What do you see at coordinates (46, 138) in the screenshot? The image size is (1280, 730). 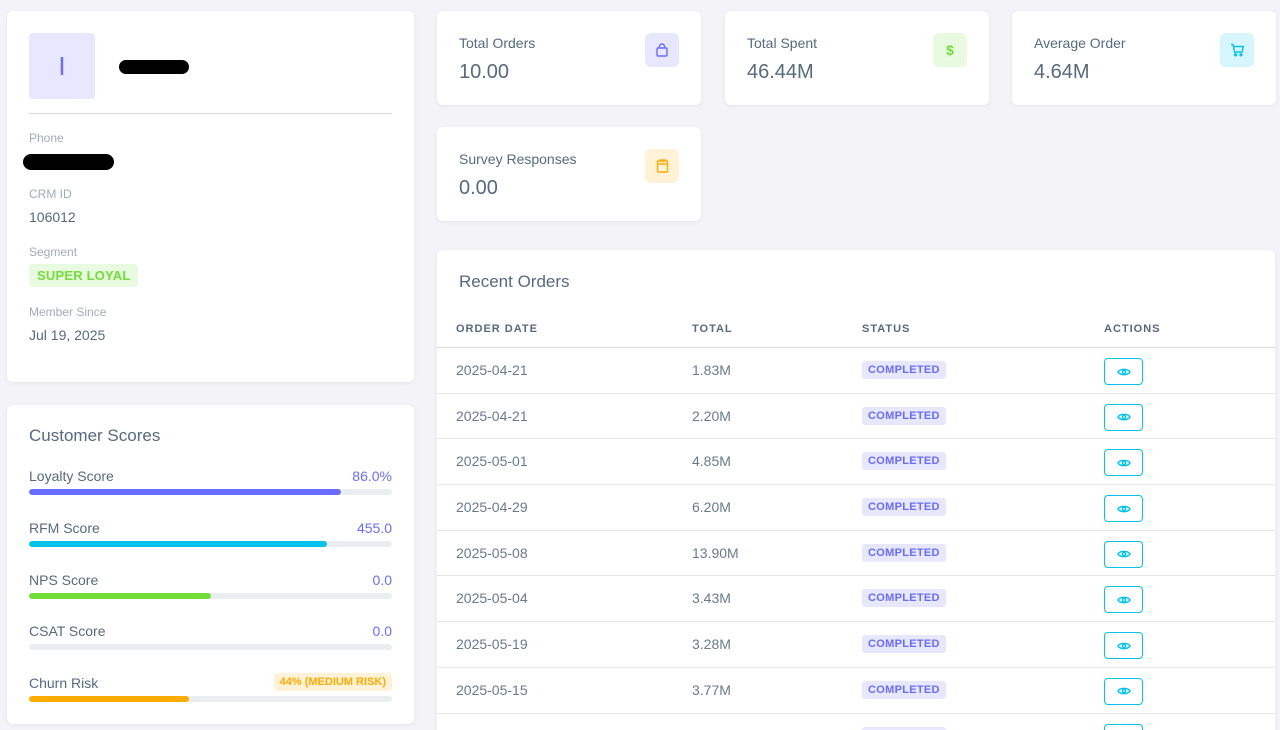 I see `phone-label: Phone` at bounding box center [46, 138].